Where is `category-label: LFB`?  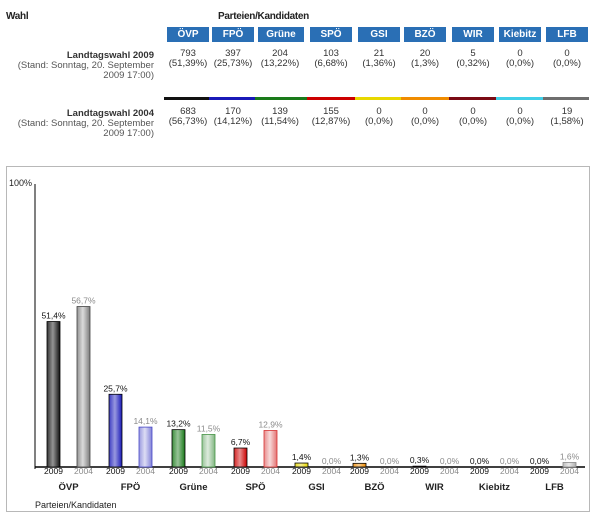 category-label: LFB is located at coordinates (554, 487).